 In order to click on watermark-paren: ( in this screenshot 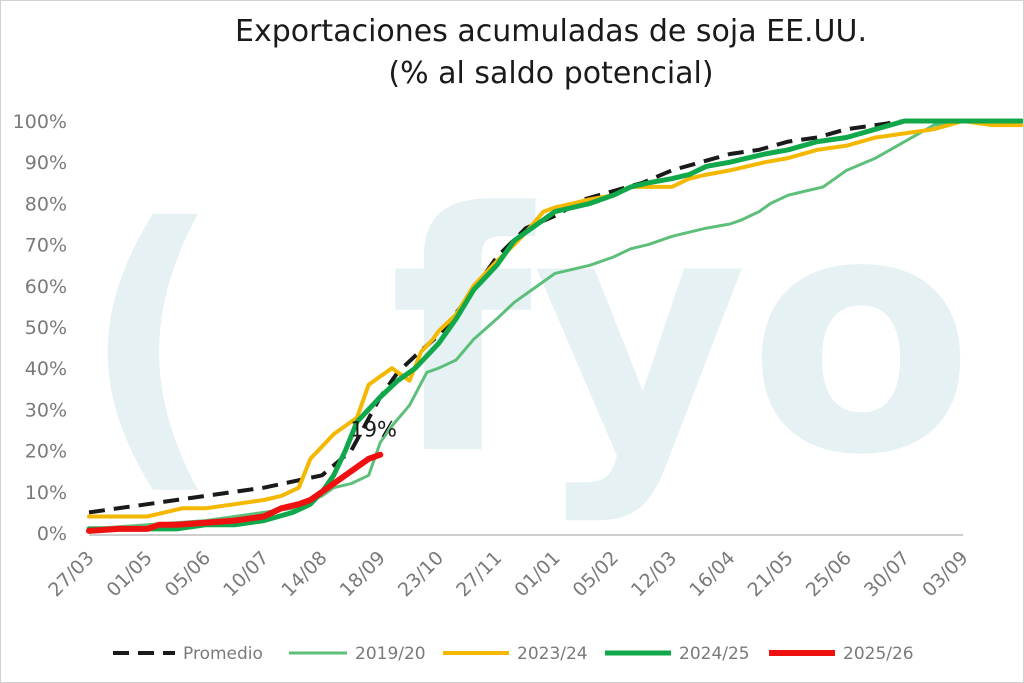, I will do `click(152, 342)`.